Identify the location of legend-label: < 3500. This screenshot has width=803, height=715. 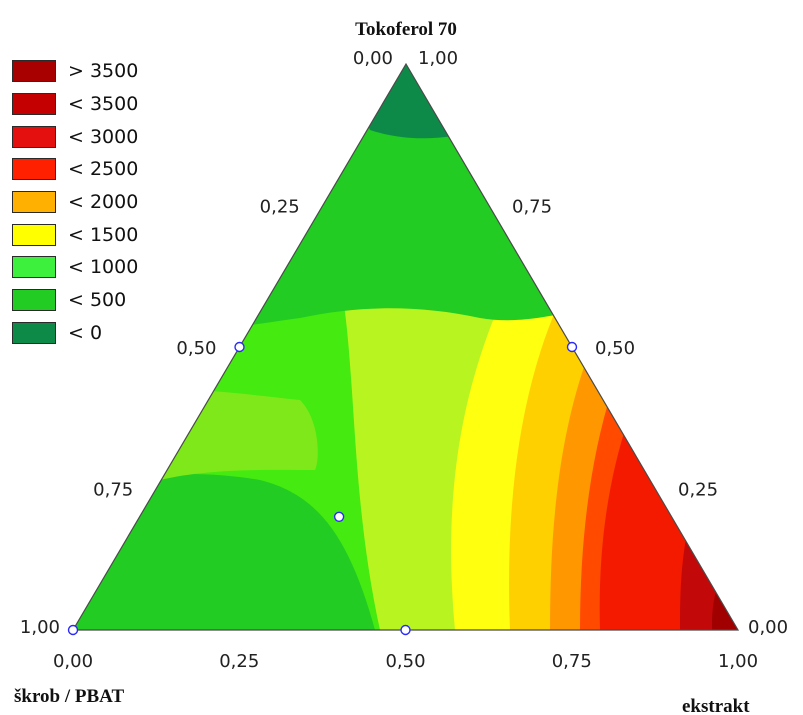
(103, 104).